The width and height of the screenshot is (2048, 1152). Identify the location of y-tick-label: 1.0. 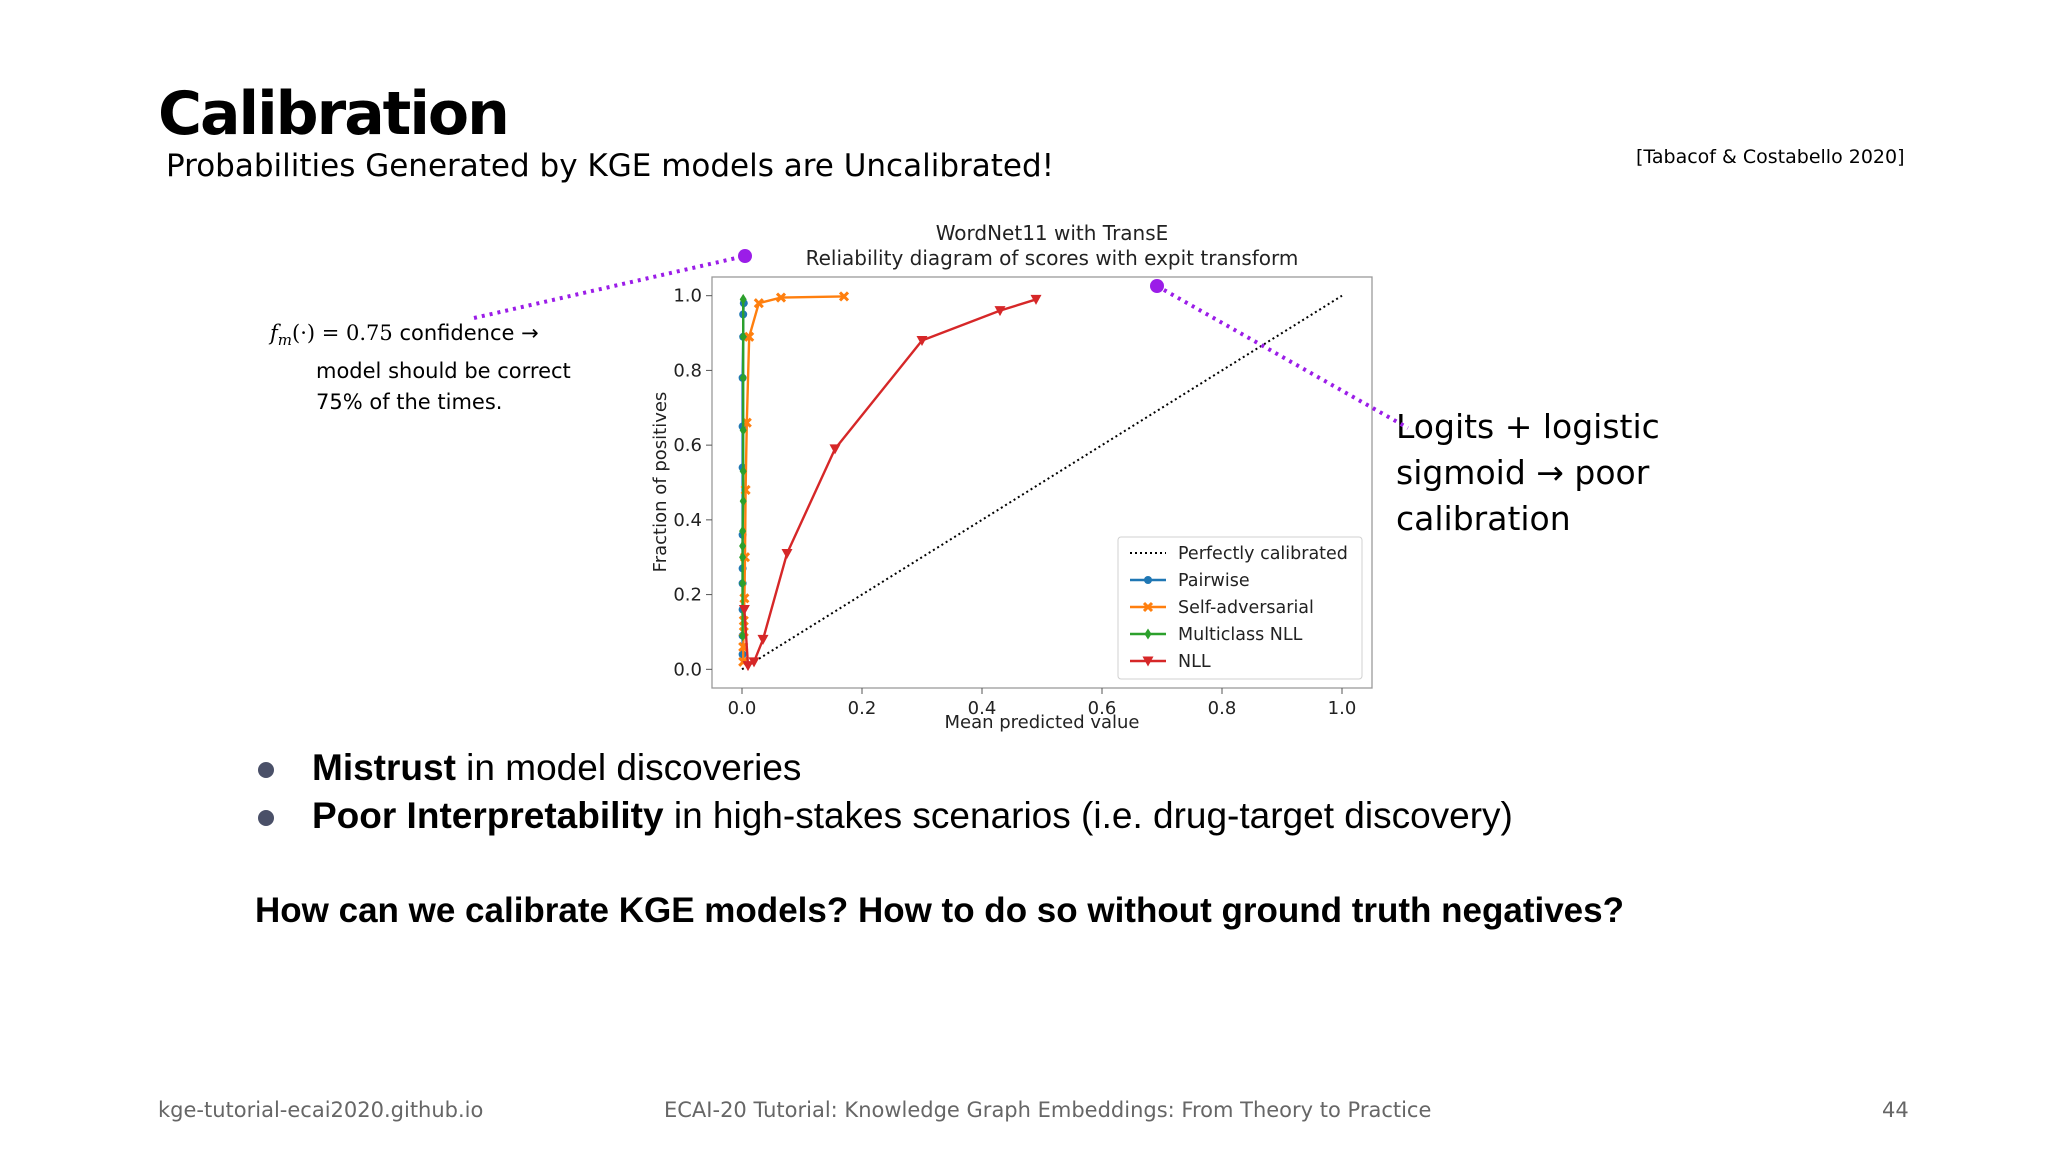
(687, 296).